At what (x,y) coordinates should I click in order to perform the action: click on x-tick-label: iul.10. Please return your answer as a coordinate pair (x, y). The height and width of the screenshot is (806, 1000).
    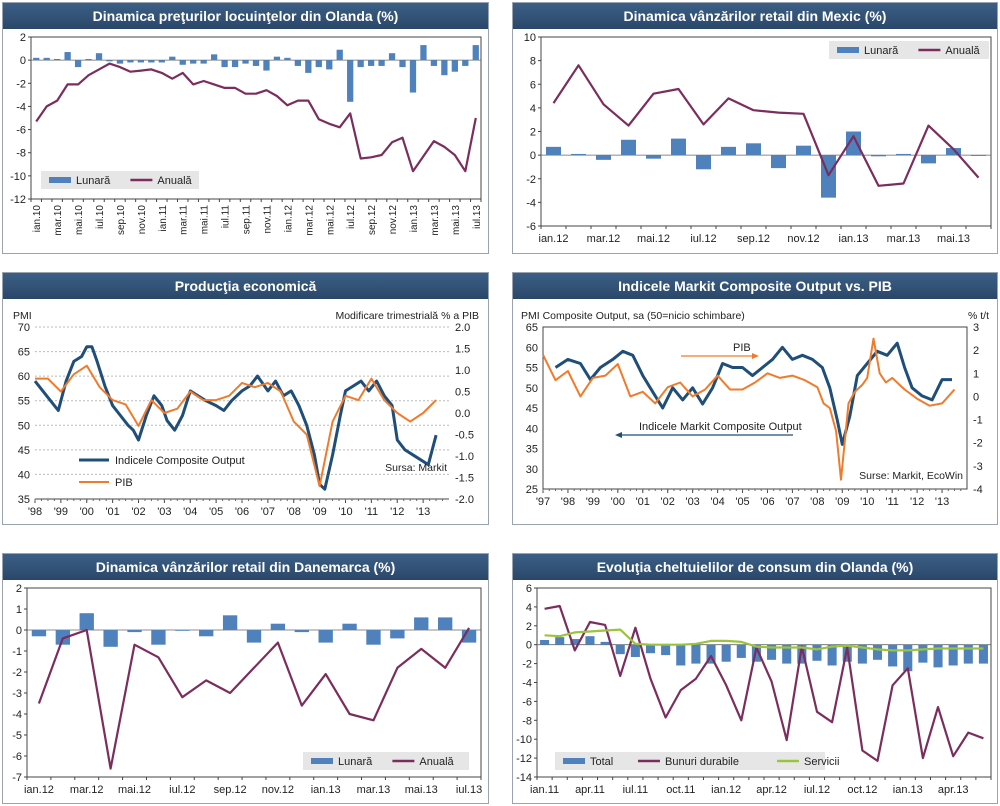
    Looking at the image, I should click on (100, 217).